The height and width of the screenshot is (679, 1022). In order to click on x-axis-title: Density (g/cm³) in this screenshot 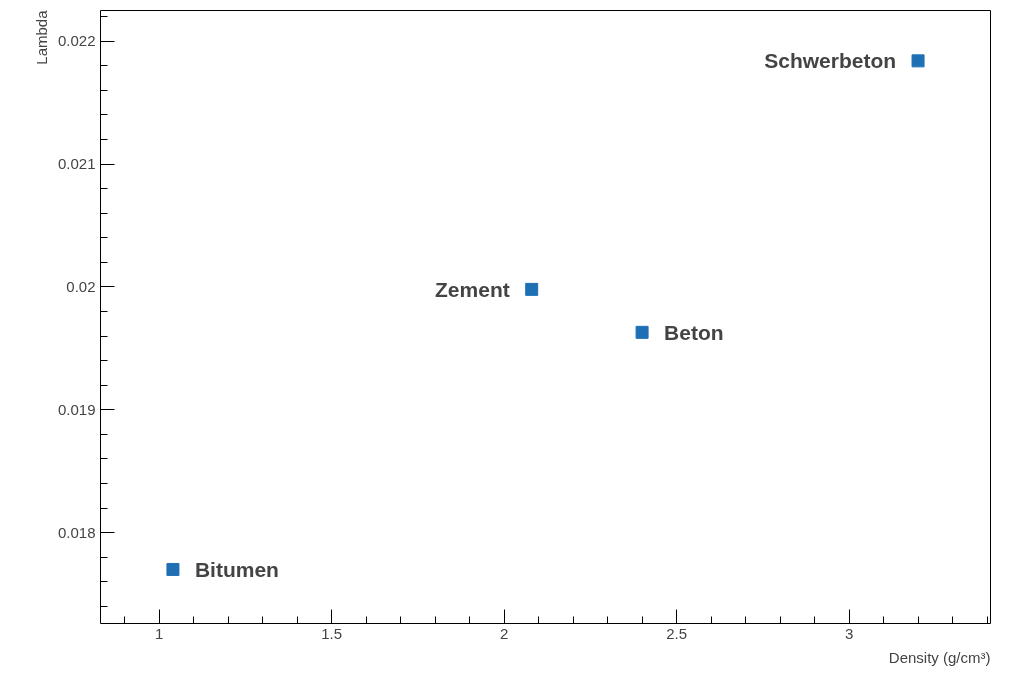, I will do `click(939, 657)`.